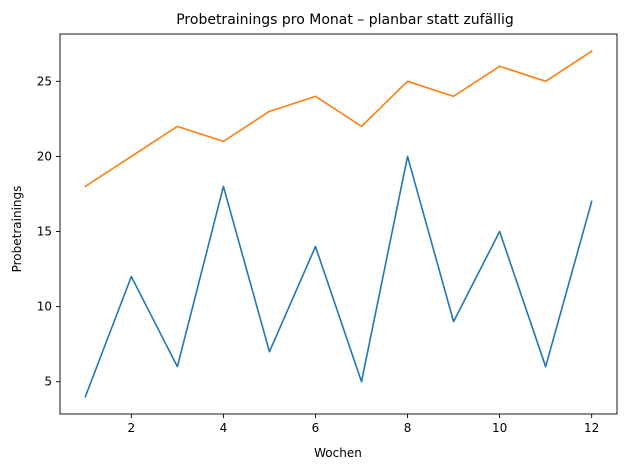 Image resolution: width=630 pixels, height=470 pixels. Describe the element at coordinates (132, 428) in the screenshot. I see `x-tick-label: 2` at that location.